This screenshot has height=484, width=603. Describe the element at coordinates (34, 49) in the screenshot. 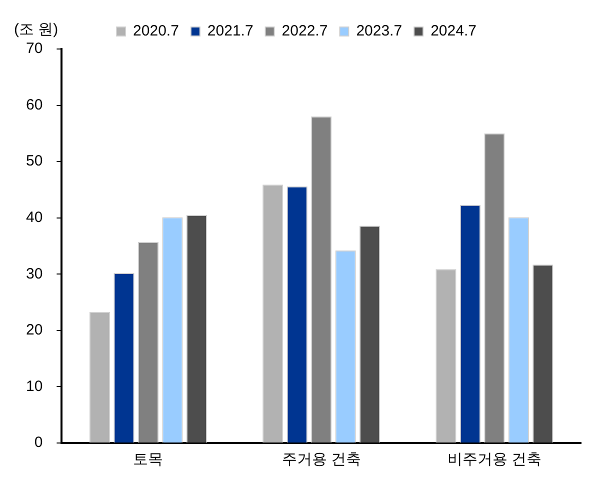

I see `y-tick-label: 70` at that location.